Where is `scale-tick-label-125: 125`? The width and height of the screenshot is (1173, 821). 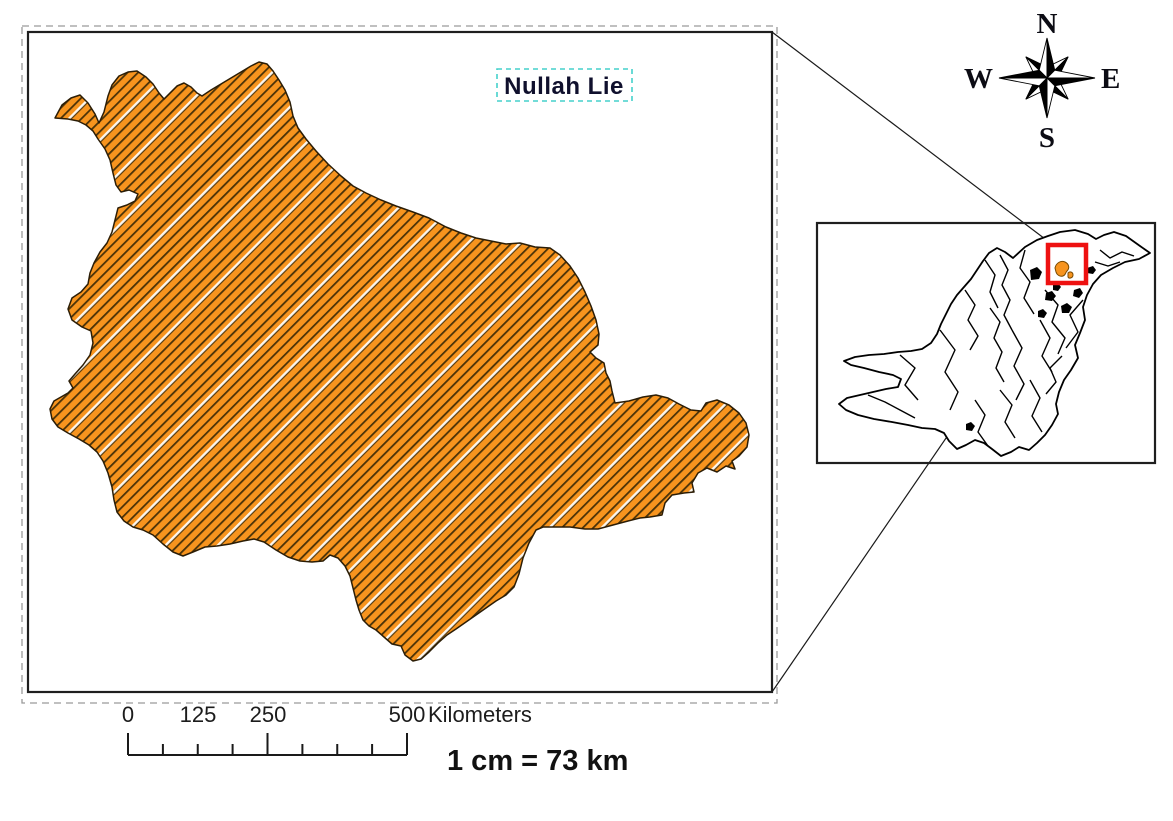
scale-tick-label-125: 125 is located at coordinates (198, 714).